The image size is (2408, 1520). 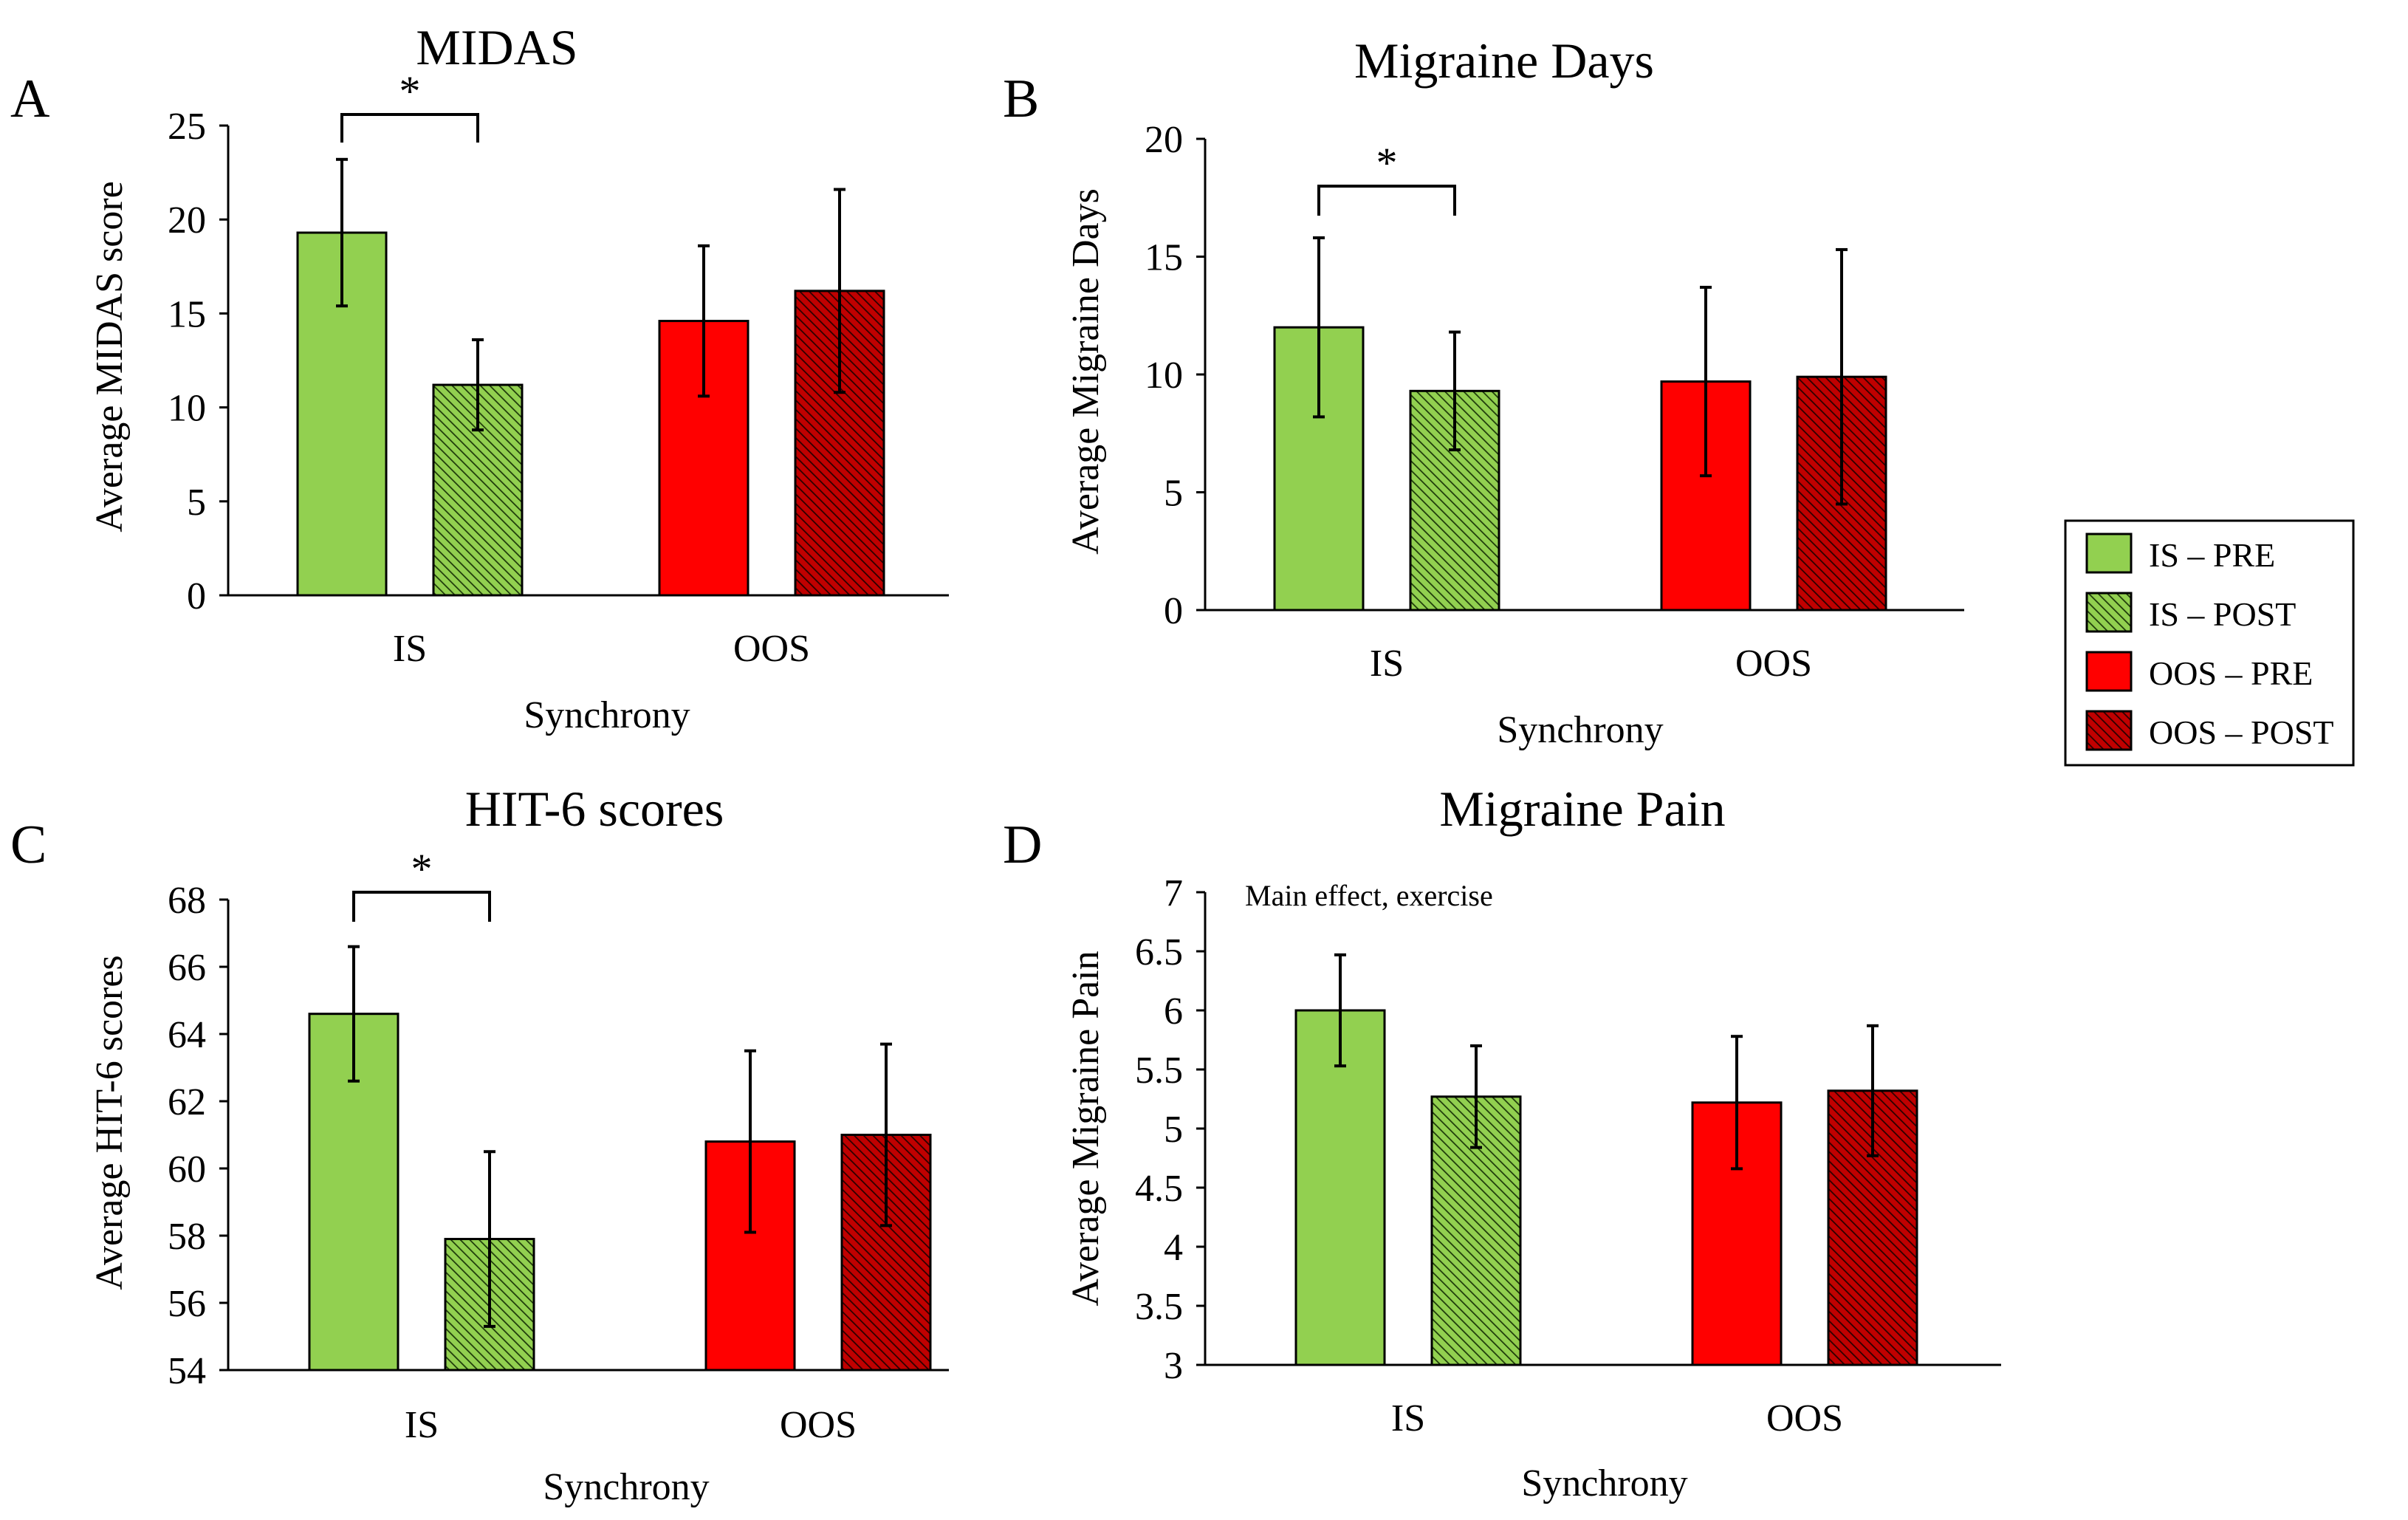 I want to click on y-tick-label-c: 58, so click(x=187, y=1237).